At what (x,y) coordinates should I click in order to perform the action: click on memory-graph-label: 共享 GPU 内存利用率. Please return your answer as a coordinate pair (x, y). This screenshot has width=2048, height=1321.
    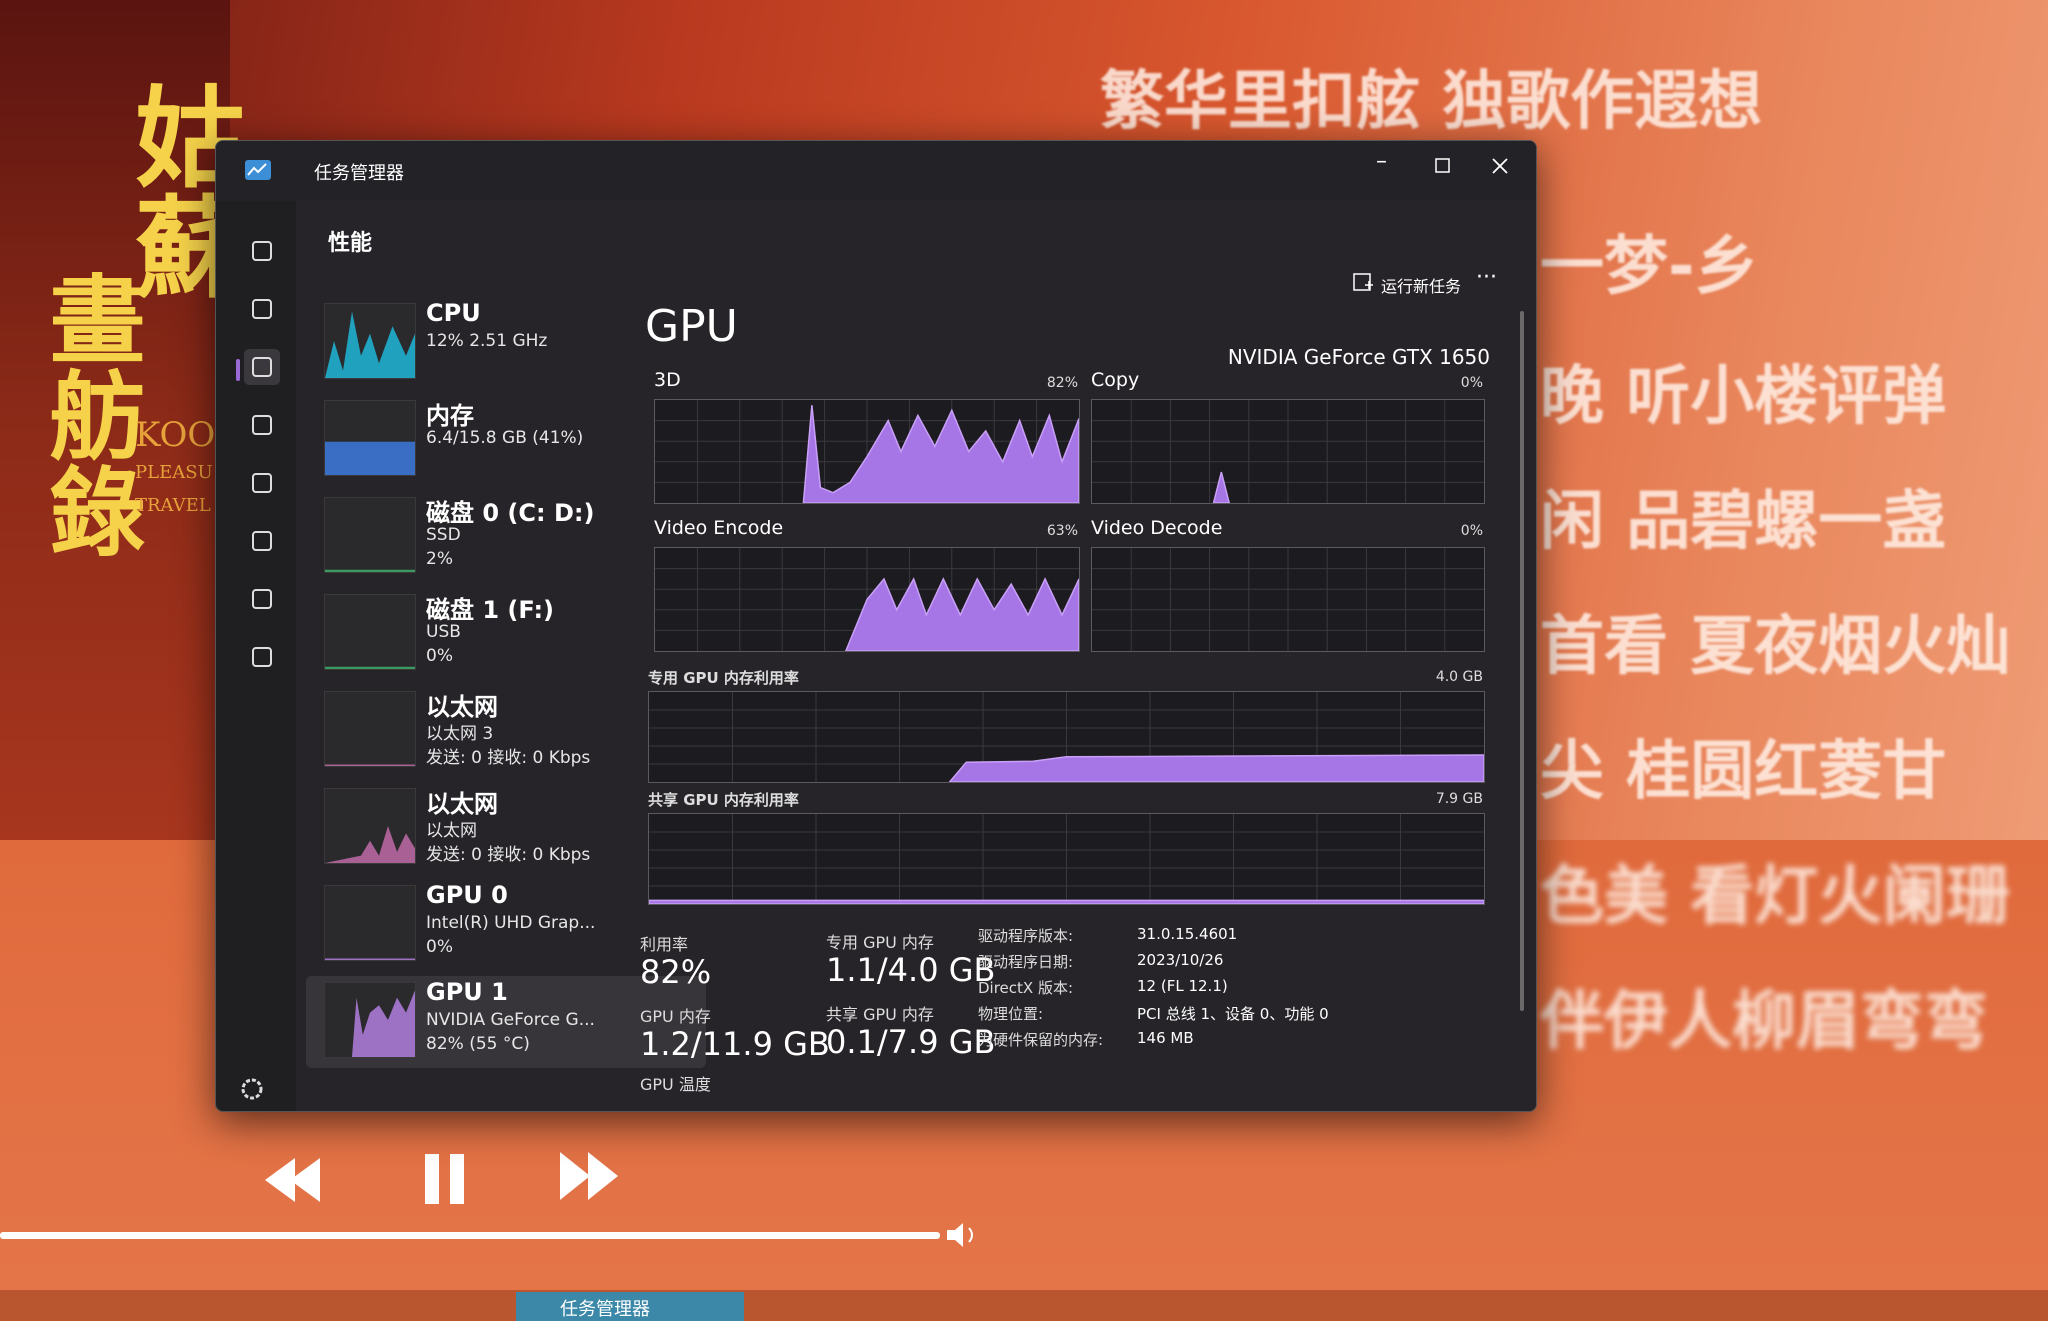
    Looking at the image, I should click on (723, 800).